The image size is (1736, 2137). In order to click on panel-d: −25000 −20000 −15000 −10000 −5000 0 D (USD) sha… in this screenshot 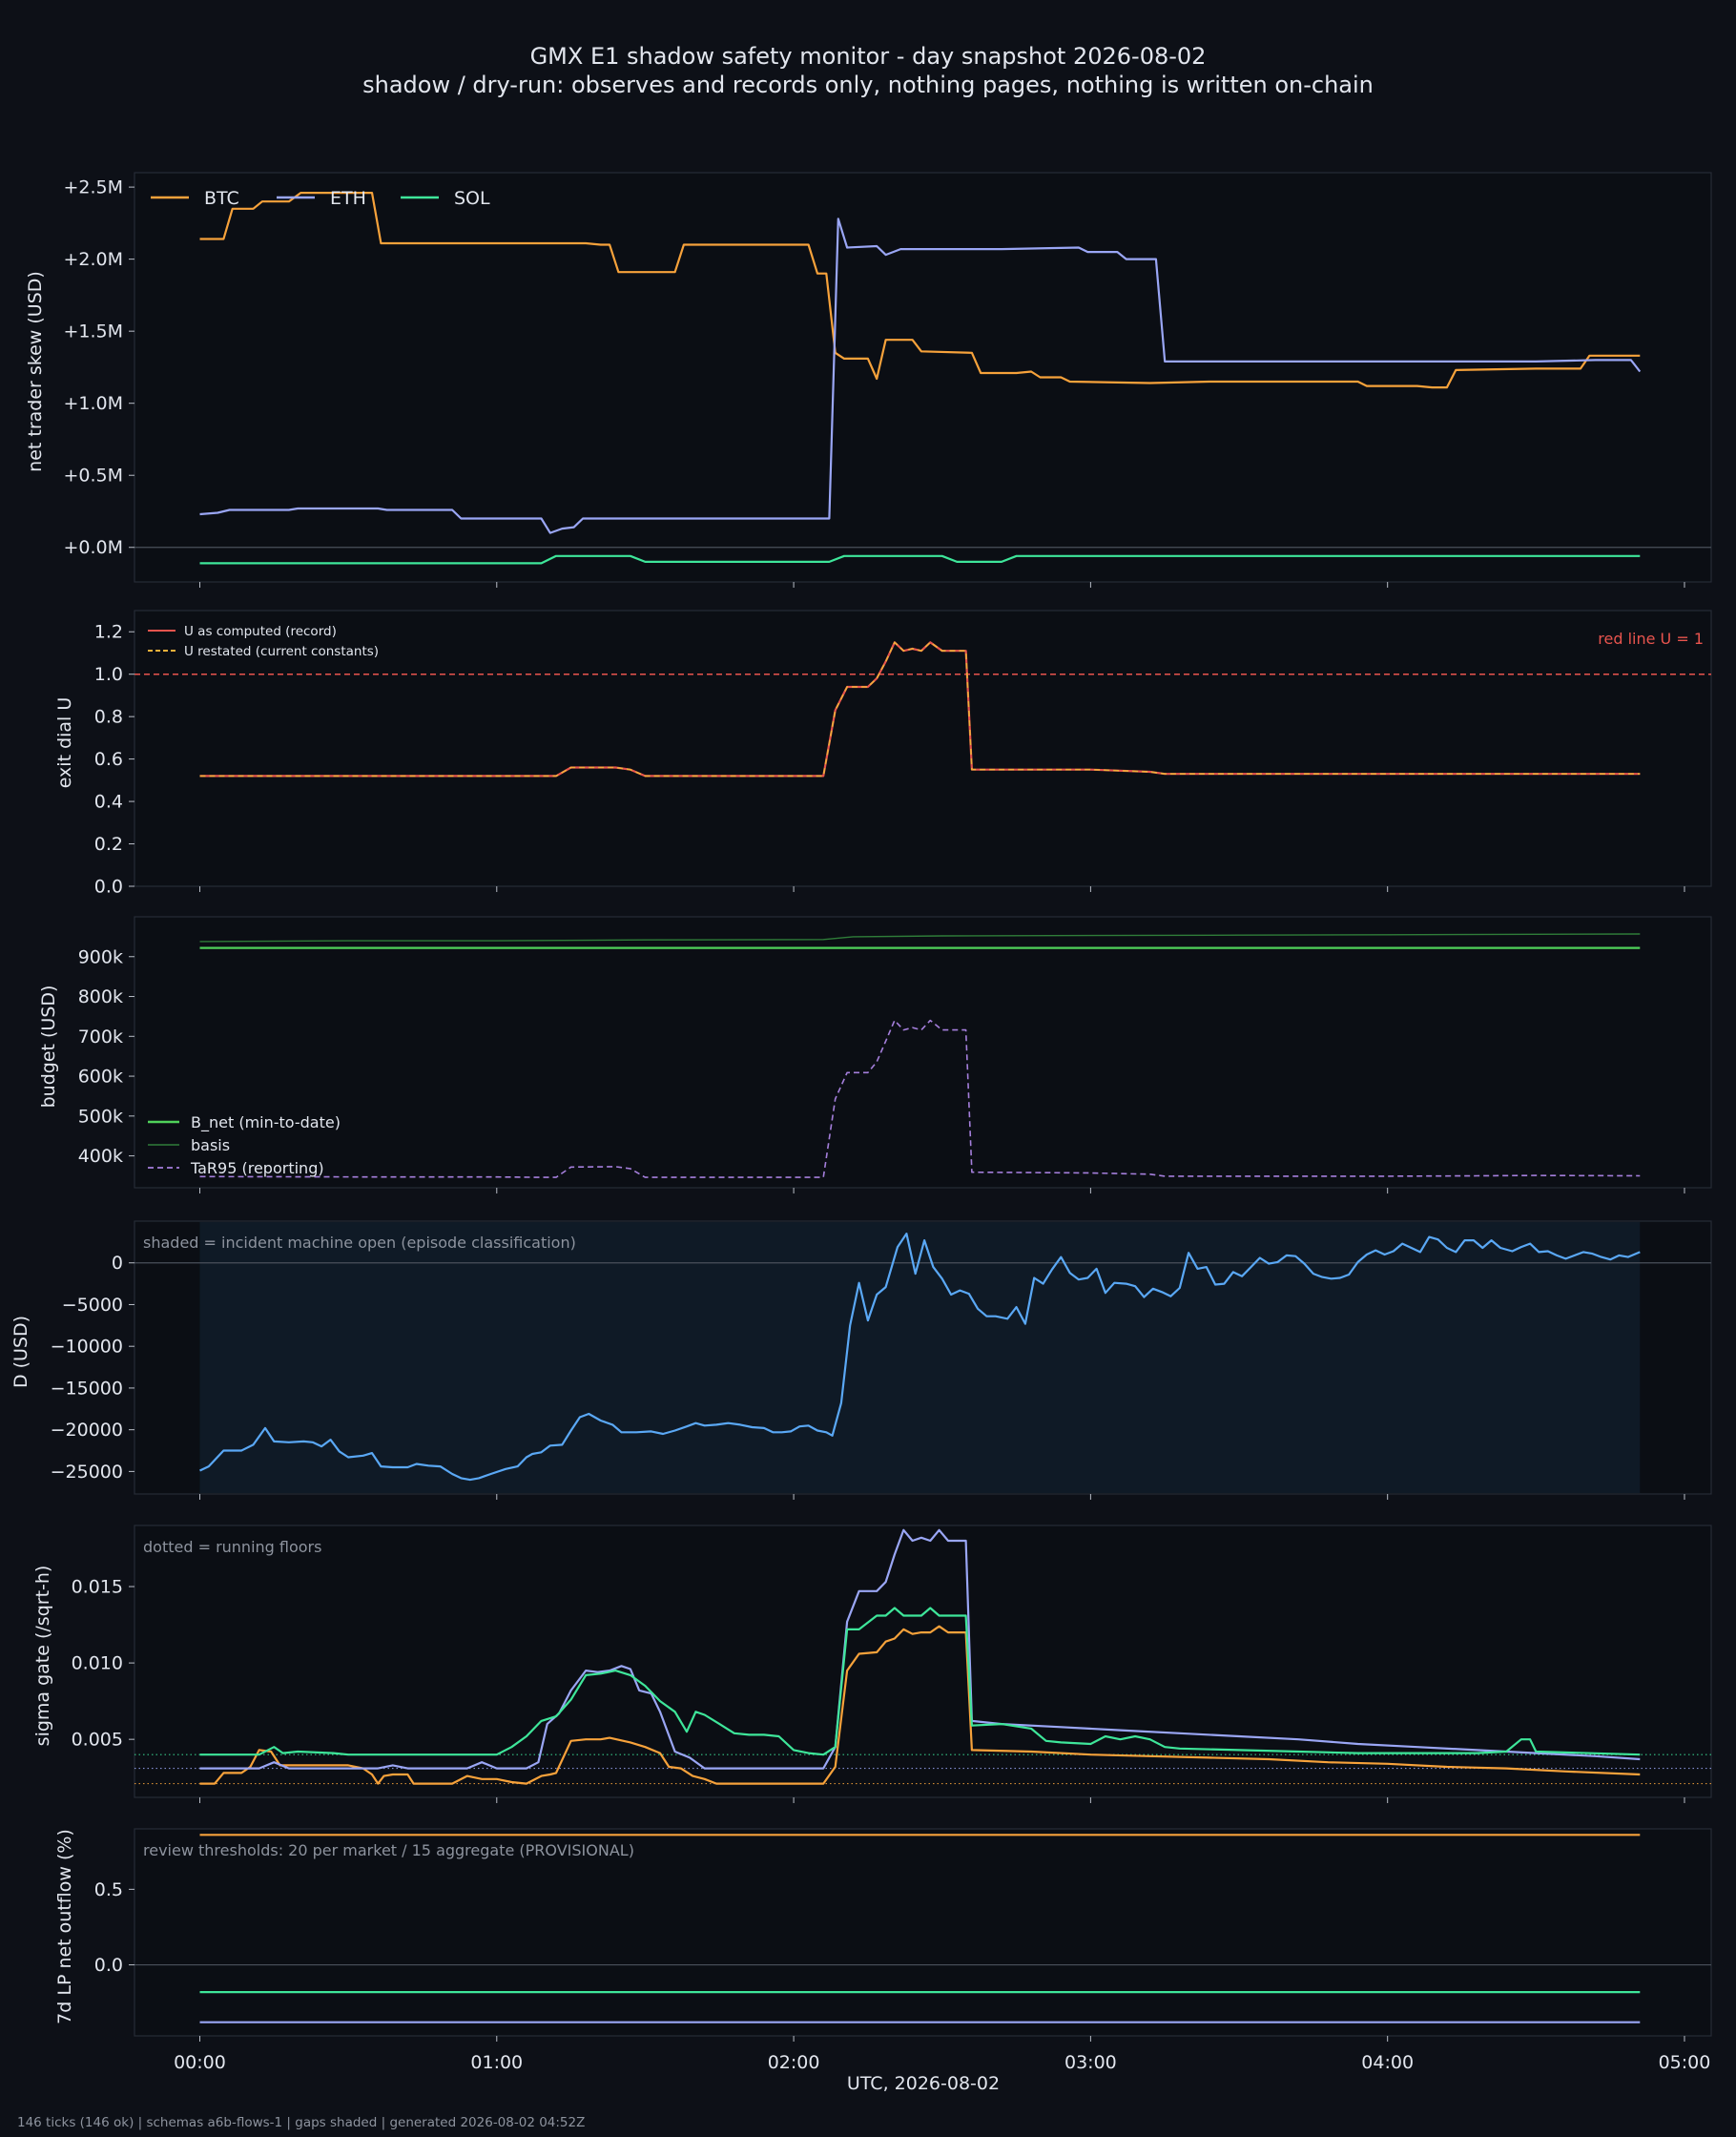, I will do `click(861, 1360)`.